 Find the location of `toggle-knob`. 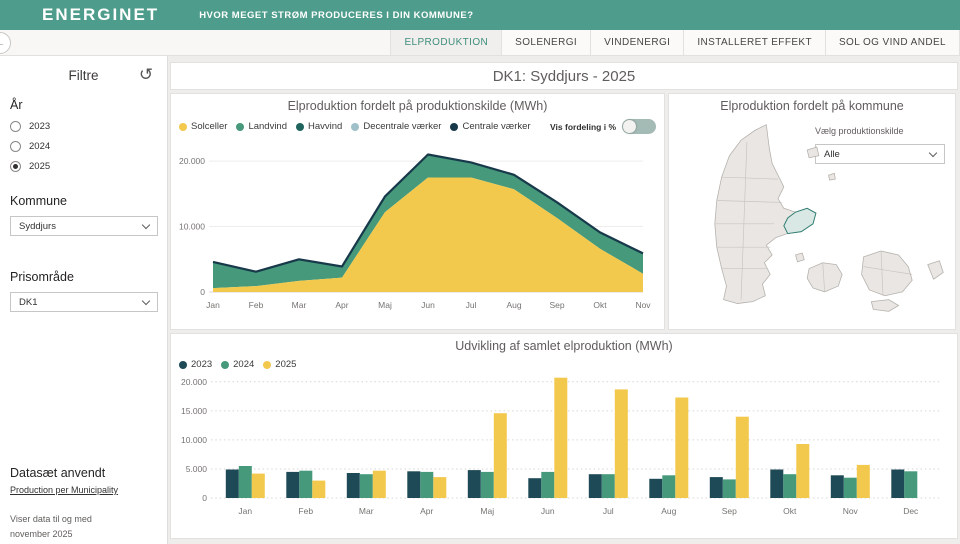

toggle-knob is located at coordinates (629, 126).